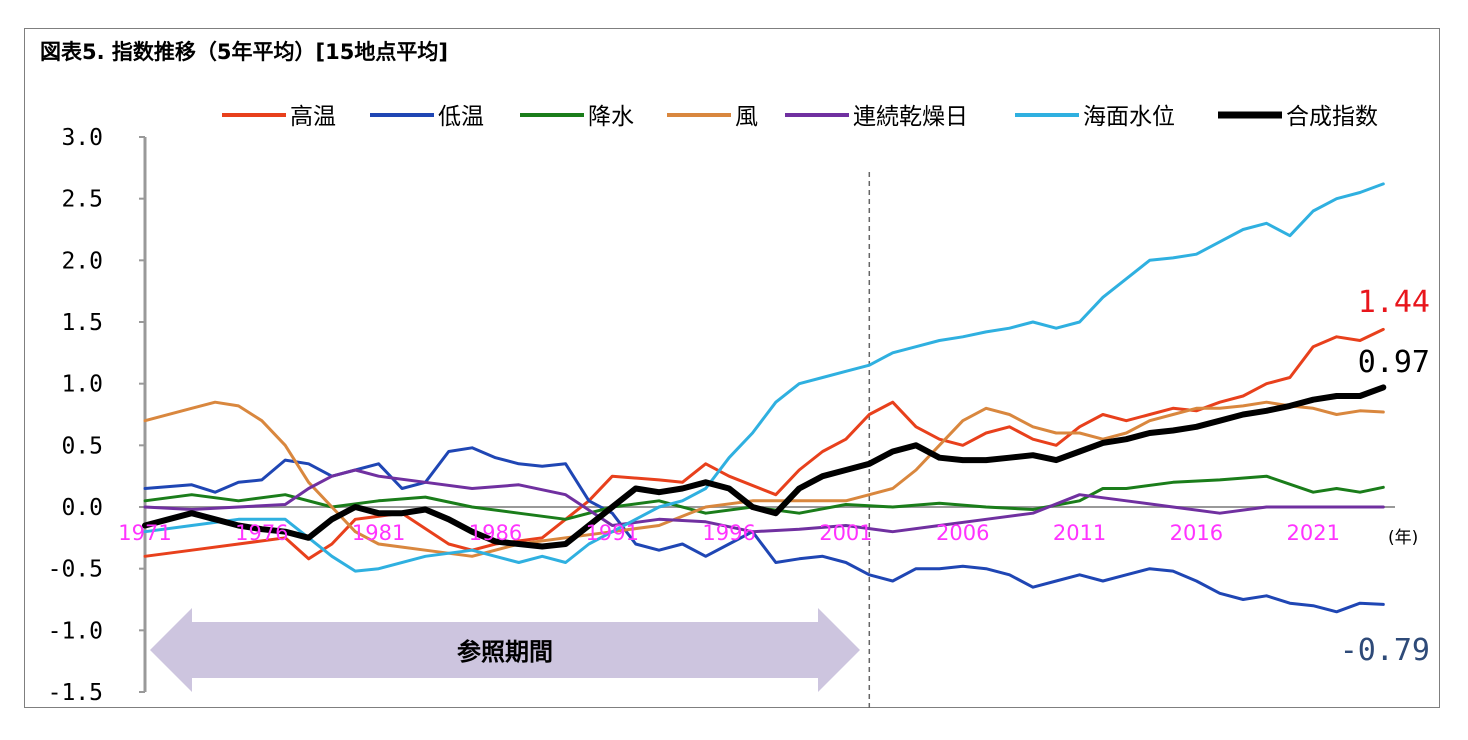  What do you see at coordinates (461, 117) in the screenshot?
I see `legend-label-1: 低温` at bounding box center [461, 117].